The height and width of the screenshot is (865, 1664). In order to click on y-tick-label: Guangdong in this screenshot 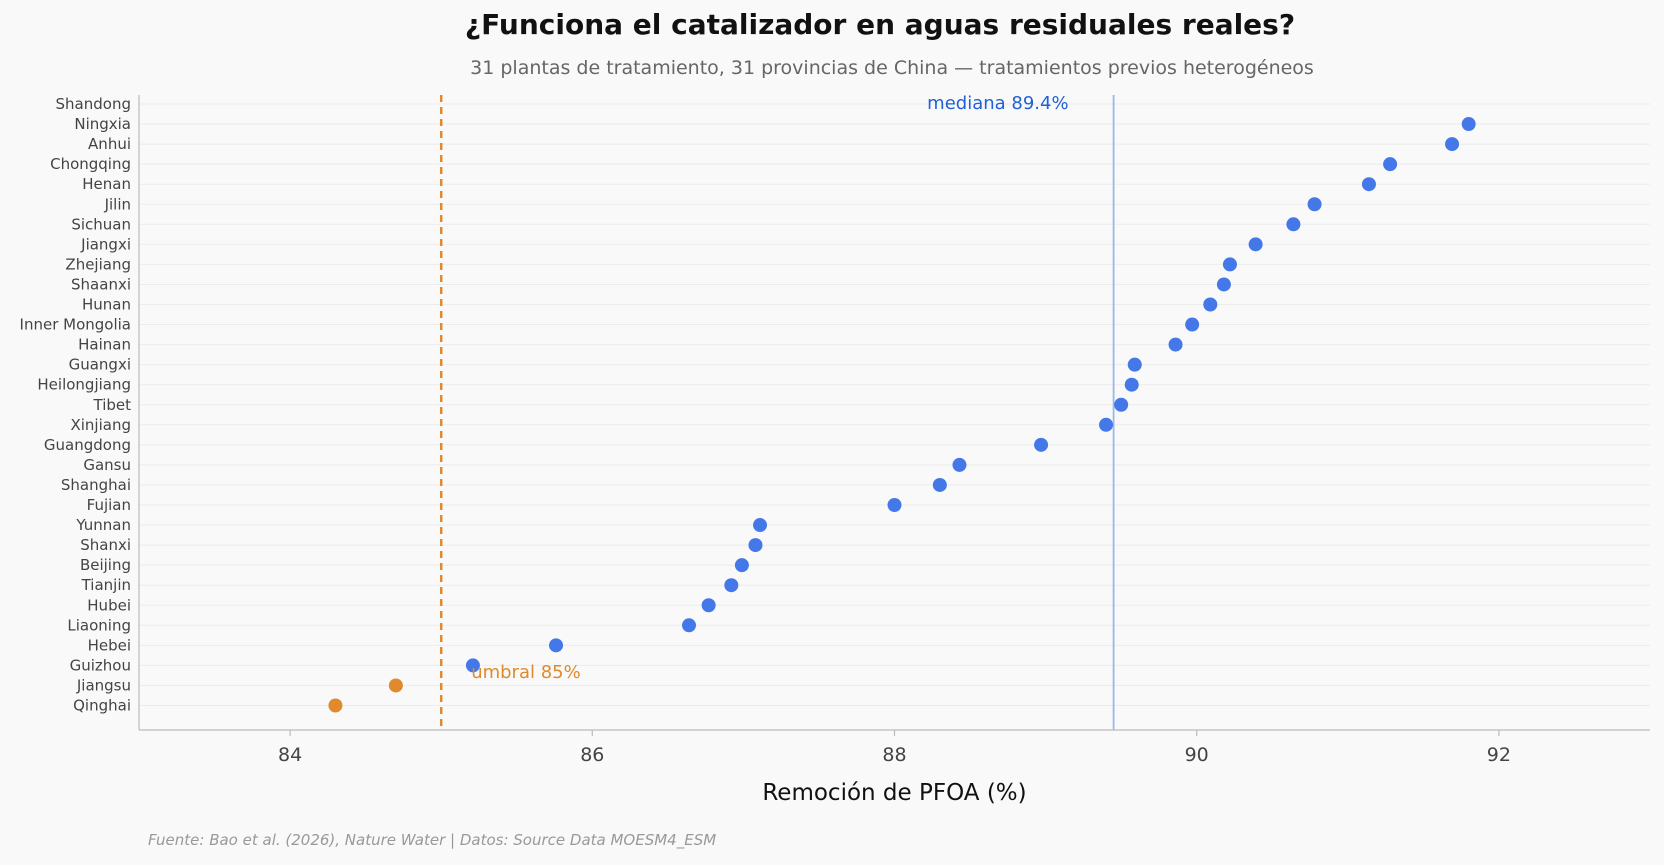, I will do `click(87, 445)`.